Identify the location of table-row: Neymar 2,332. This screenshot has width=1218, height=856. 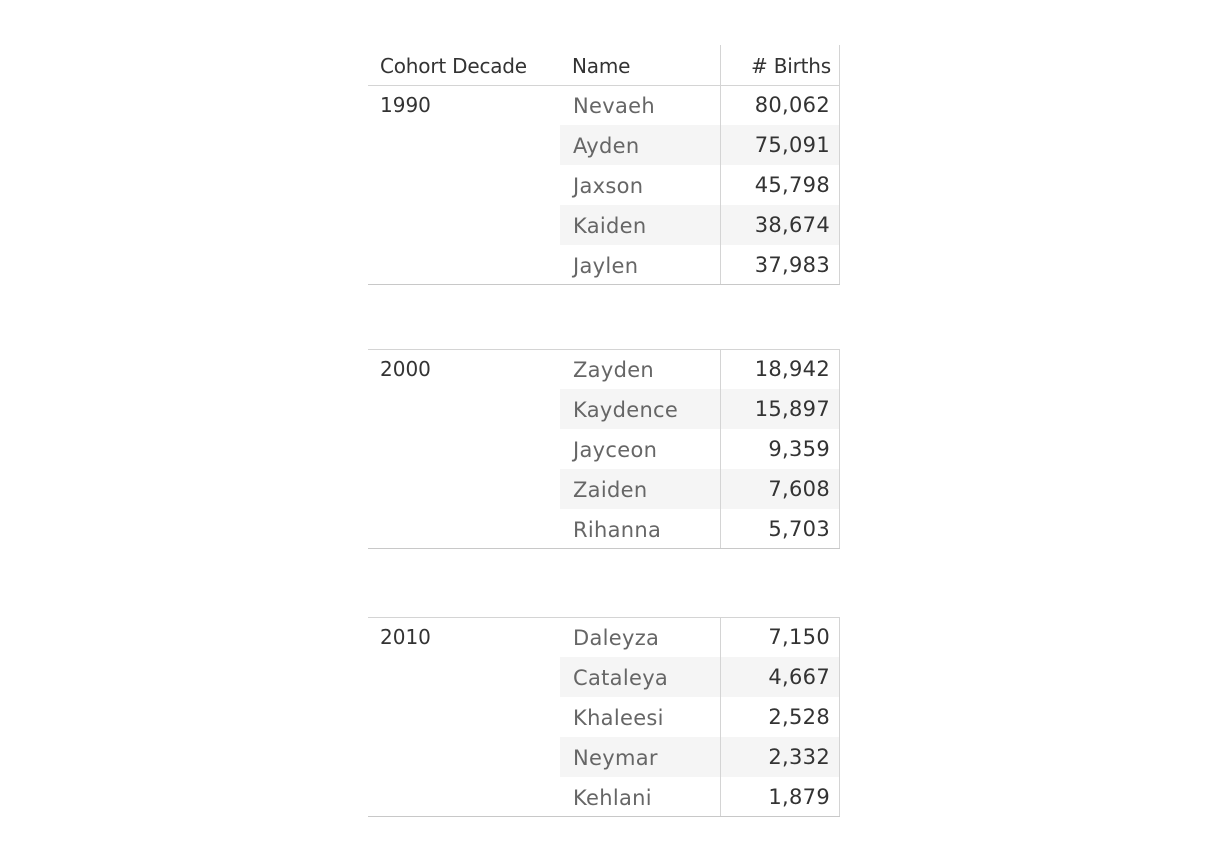
(699, 757).